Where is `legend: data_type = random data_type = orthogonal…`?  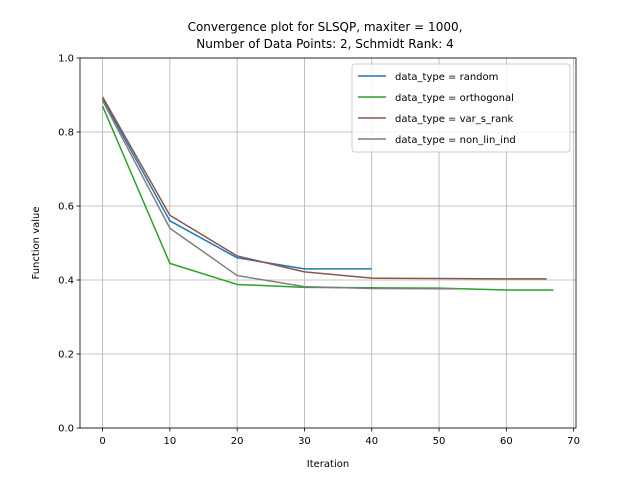 legend: data_type = random data_type = orthogonal… is located at coordinates (461, 108).